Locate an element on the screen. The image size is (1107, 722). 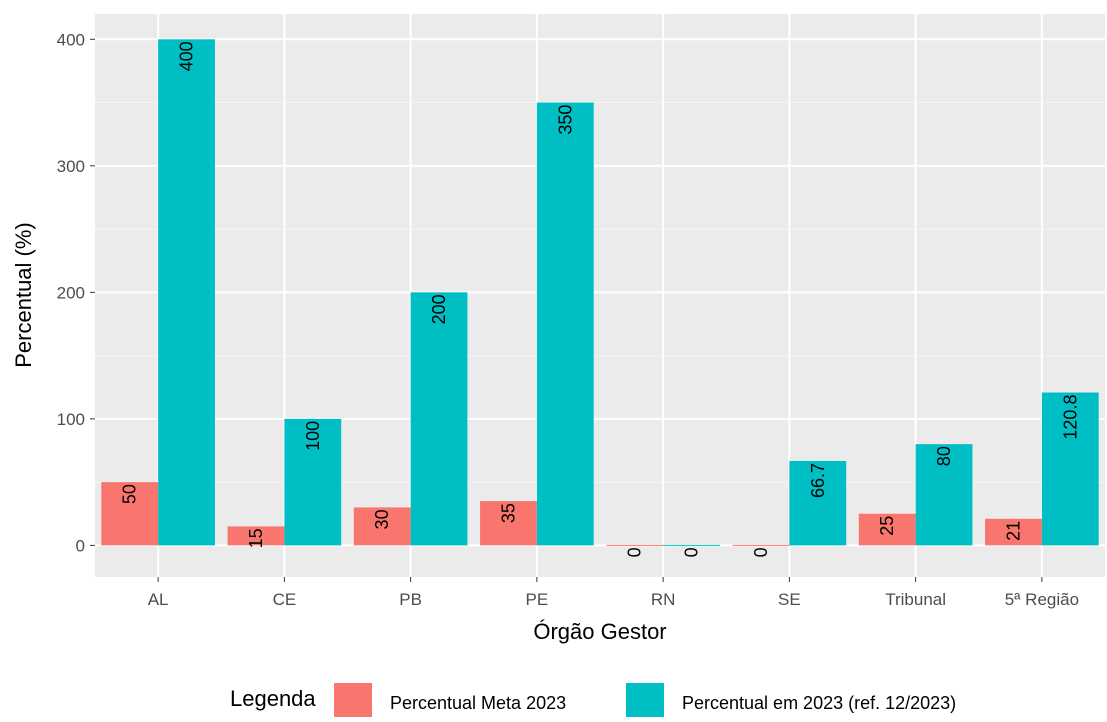
data-label: 35 is located at coordinates (508, 513).